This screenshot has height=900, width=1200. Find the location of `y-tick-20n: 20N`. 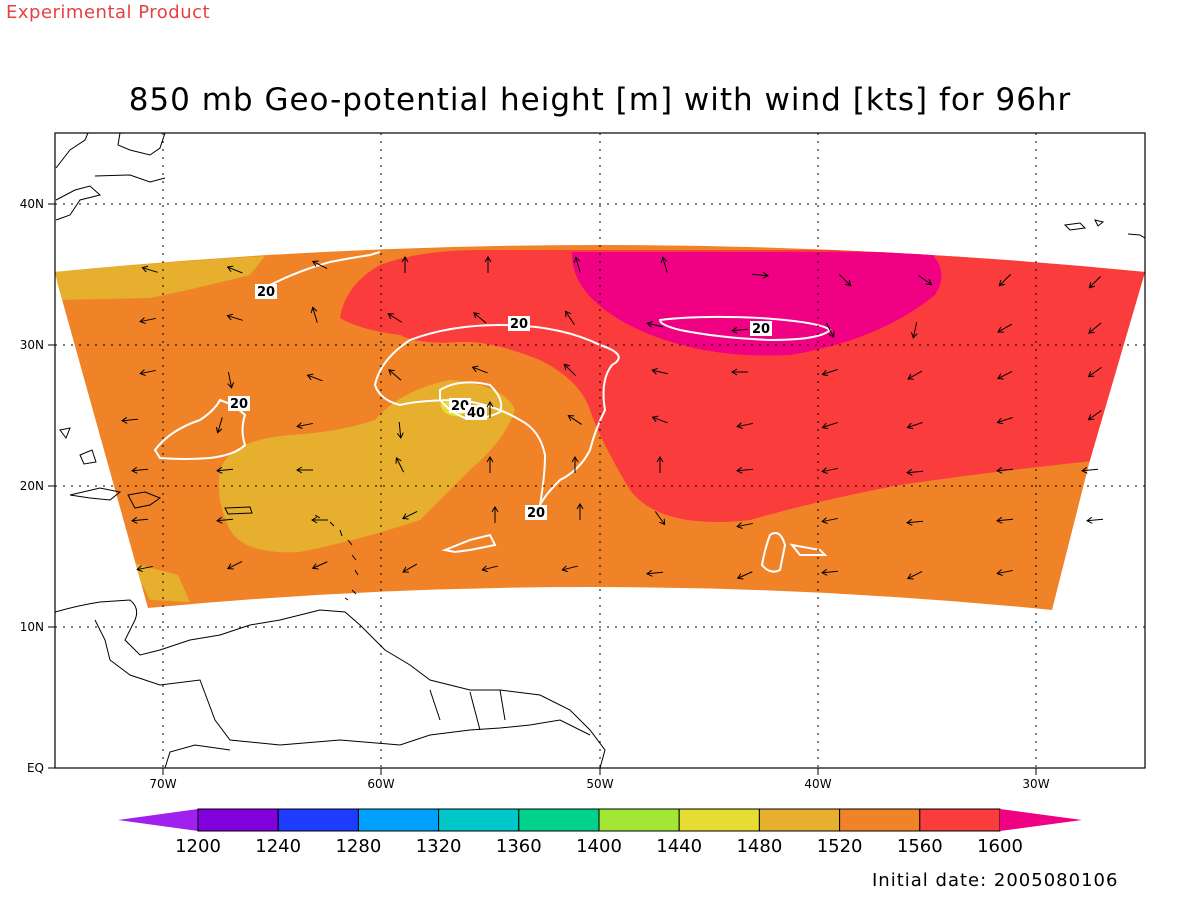

y-tick-20n: 20N is located at coordinates (32, 486).